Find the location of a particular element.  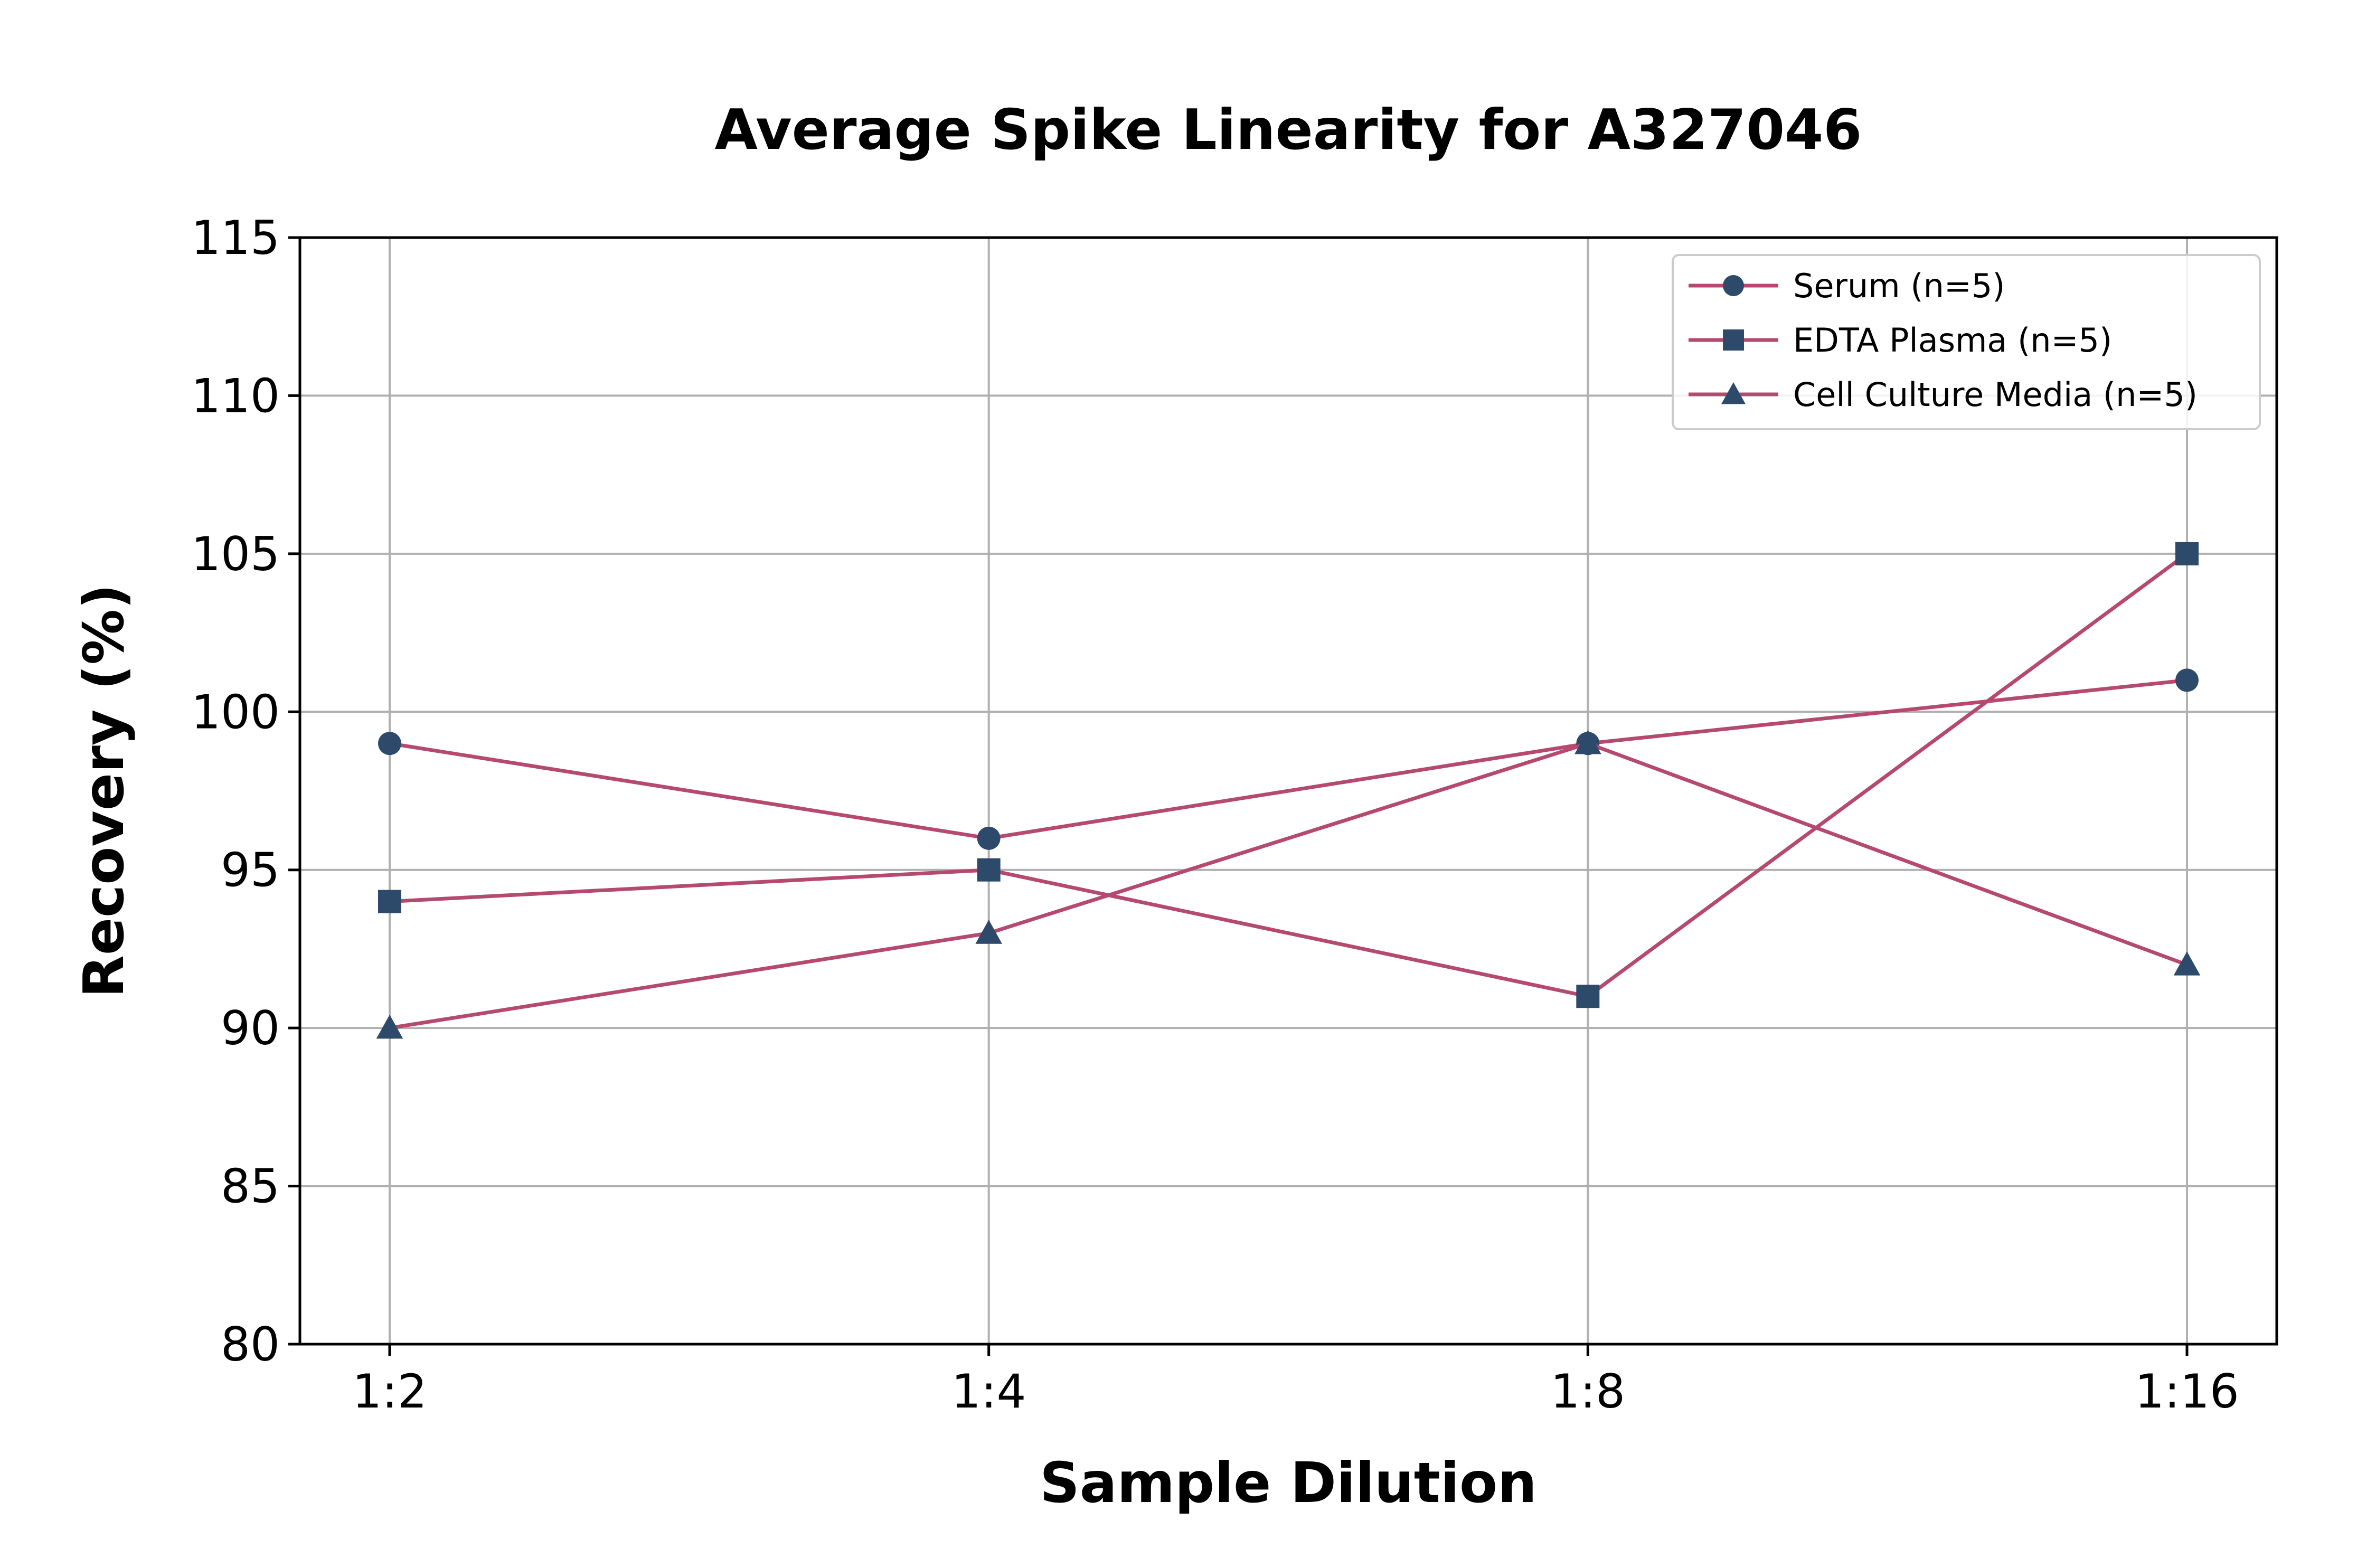

y-tick-label: 95 is located at coordinates (251, 870).